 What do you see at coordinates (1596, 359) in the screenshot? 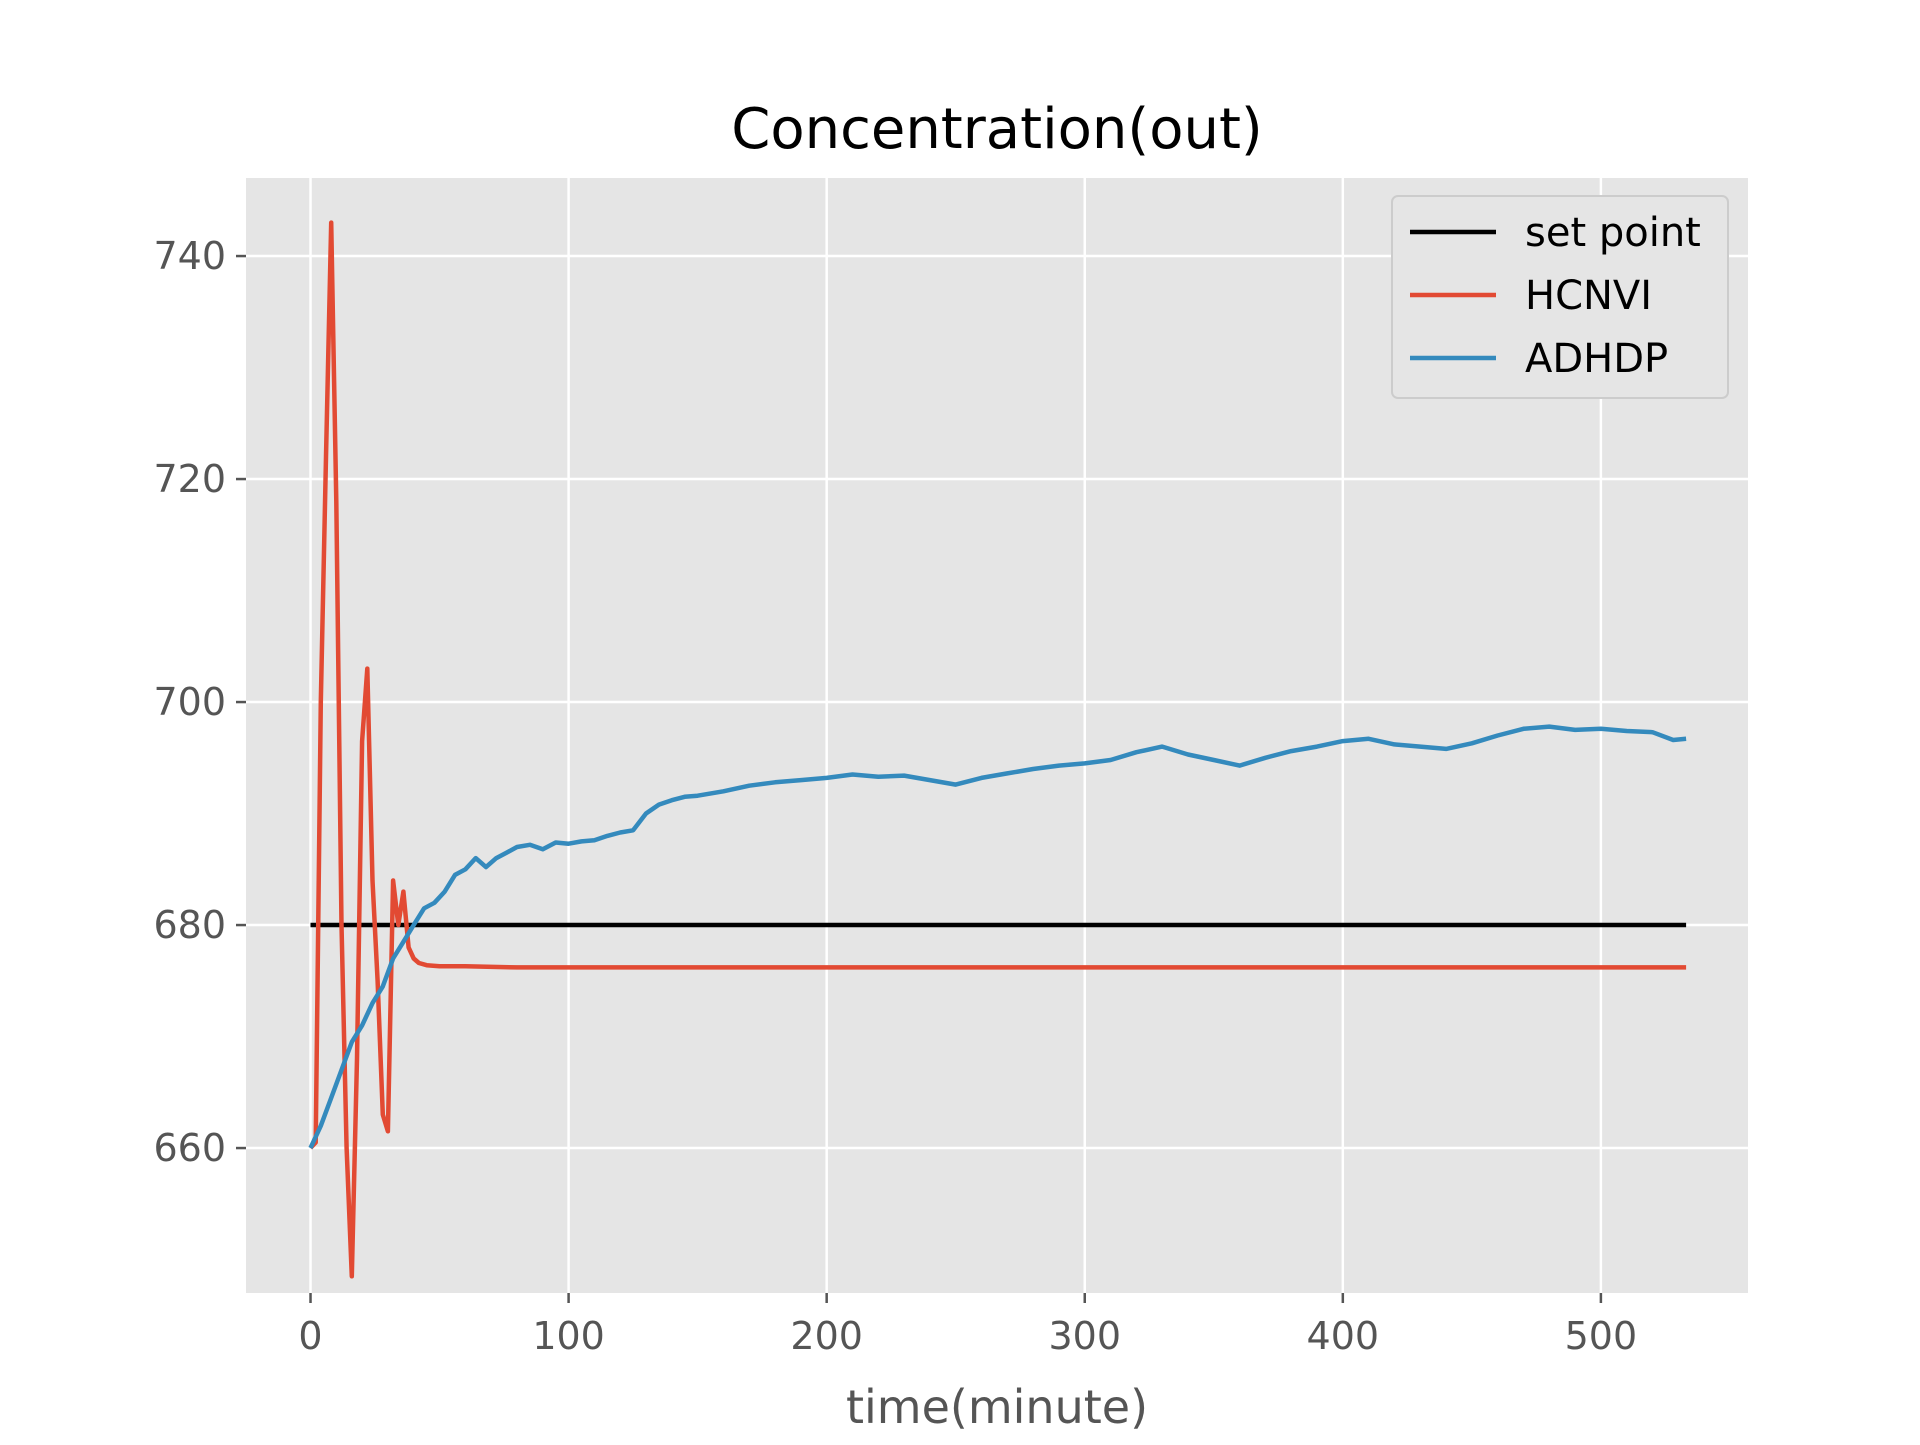
I see `legend-label: ADHDP` at bounding box center [1596, 359].